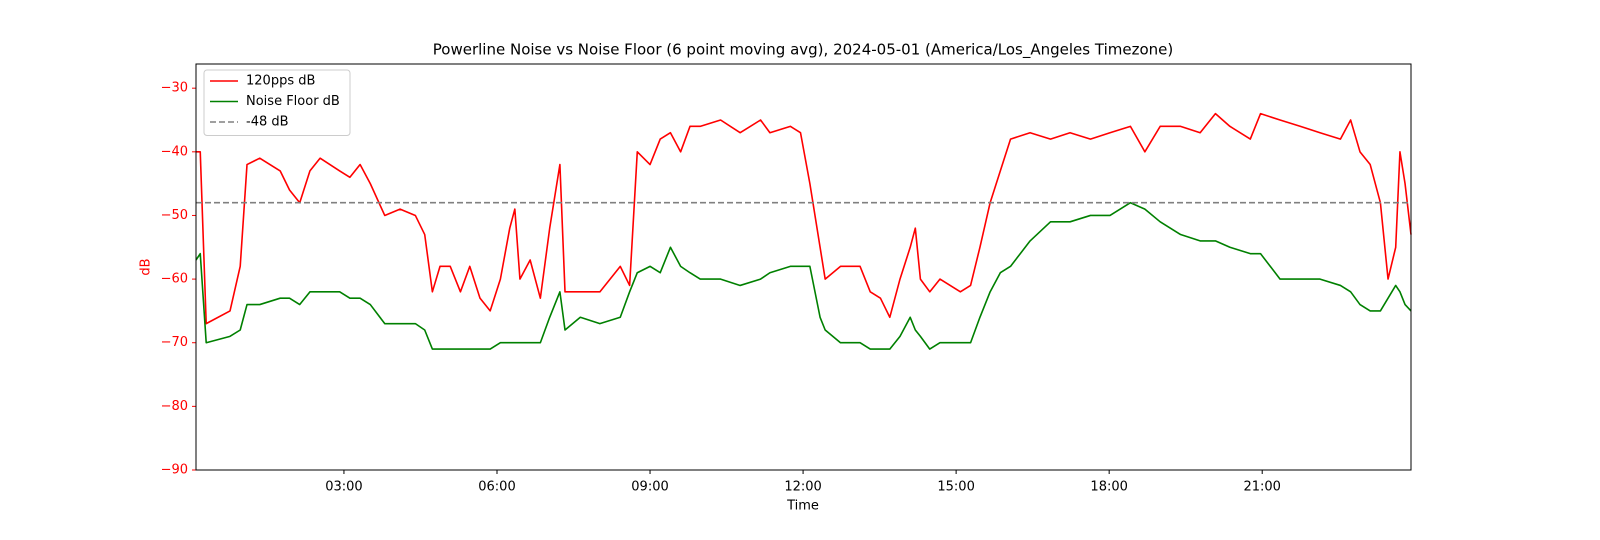  I want to click on legend-label: Noise Floor dB, so click(293, 101).